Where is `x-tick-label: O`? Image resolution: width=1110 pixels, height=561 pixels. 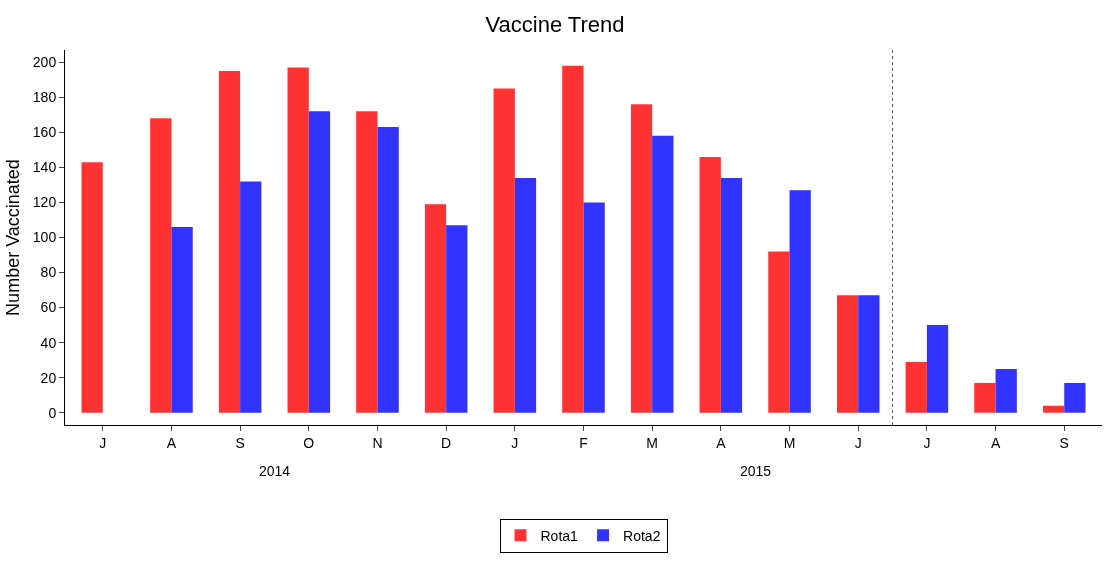
x-tick-label: O is located at coordinates (309, 442).